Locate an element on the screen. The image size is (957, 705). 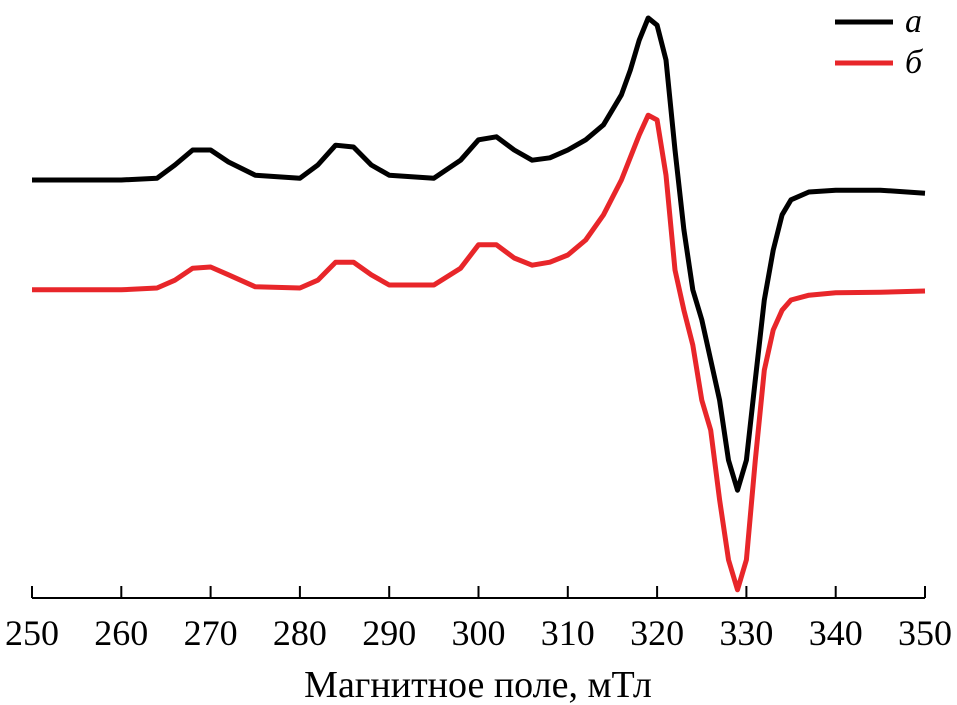
x-tick-label: 330 is located at coordinates (746, 633).